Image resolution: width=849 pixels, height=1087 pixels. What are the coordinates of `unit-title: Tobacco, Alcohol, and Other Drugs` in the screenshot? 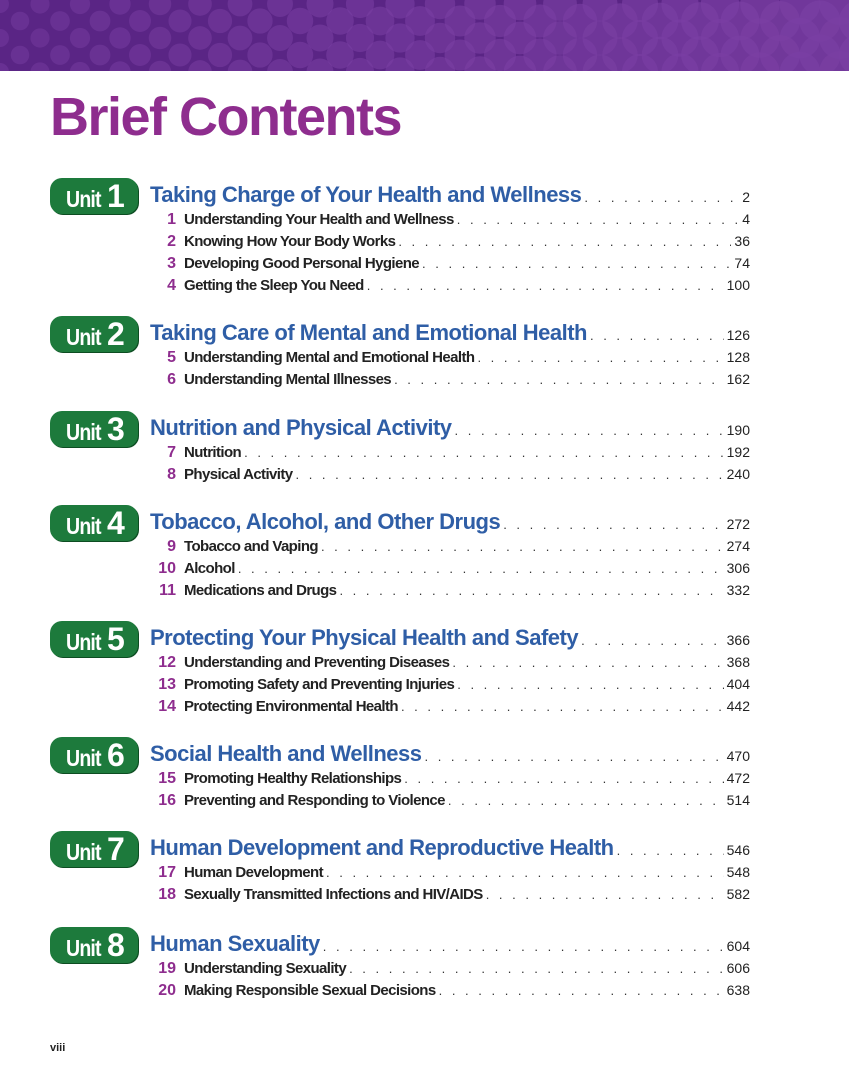 It's located at (325, 521).